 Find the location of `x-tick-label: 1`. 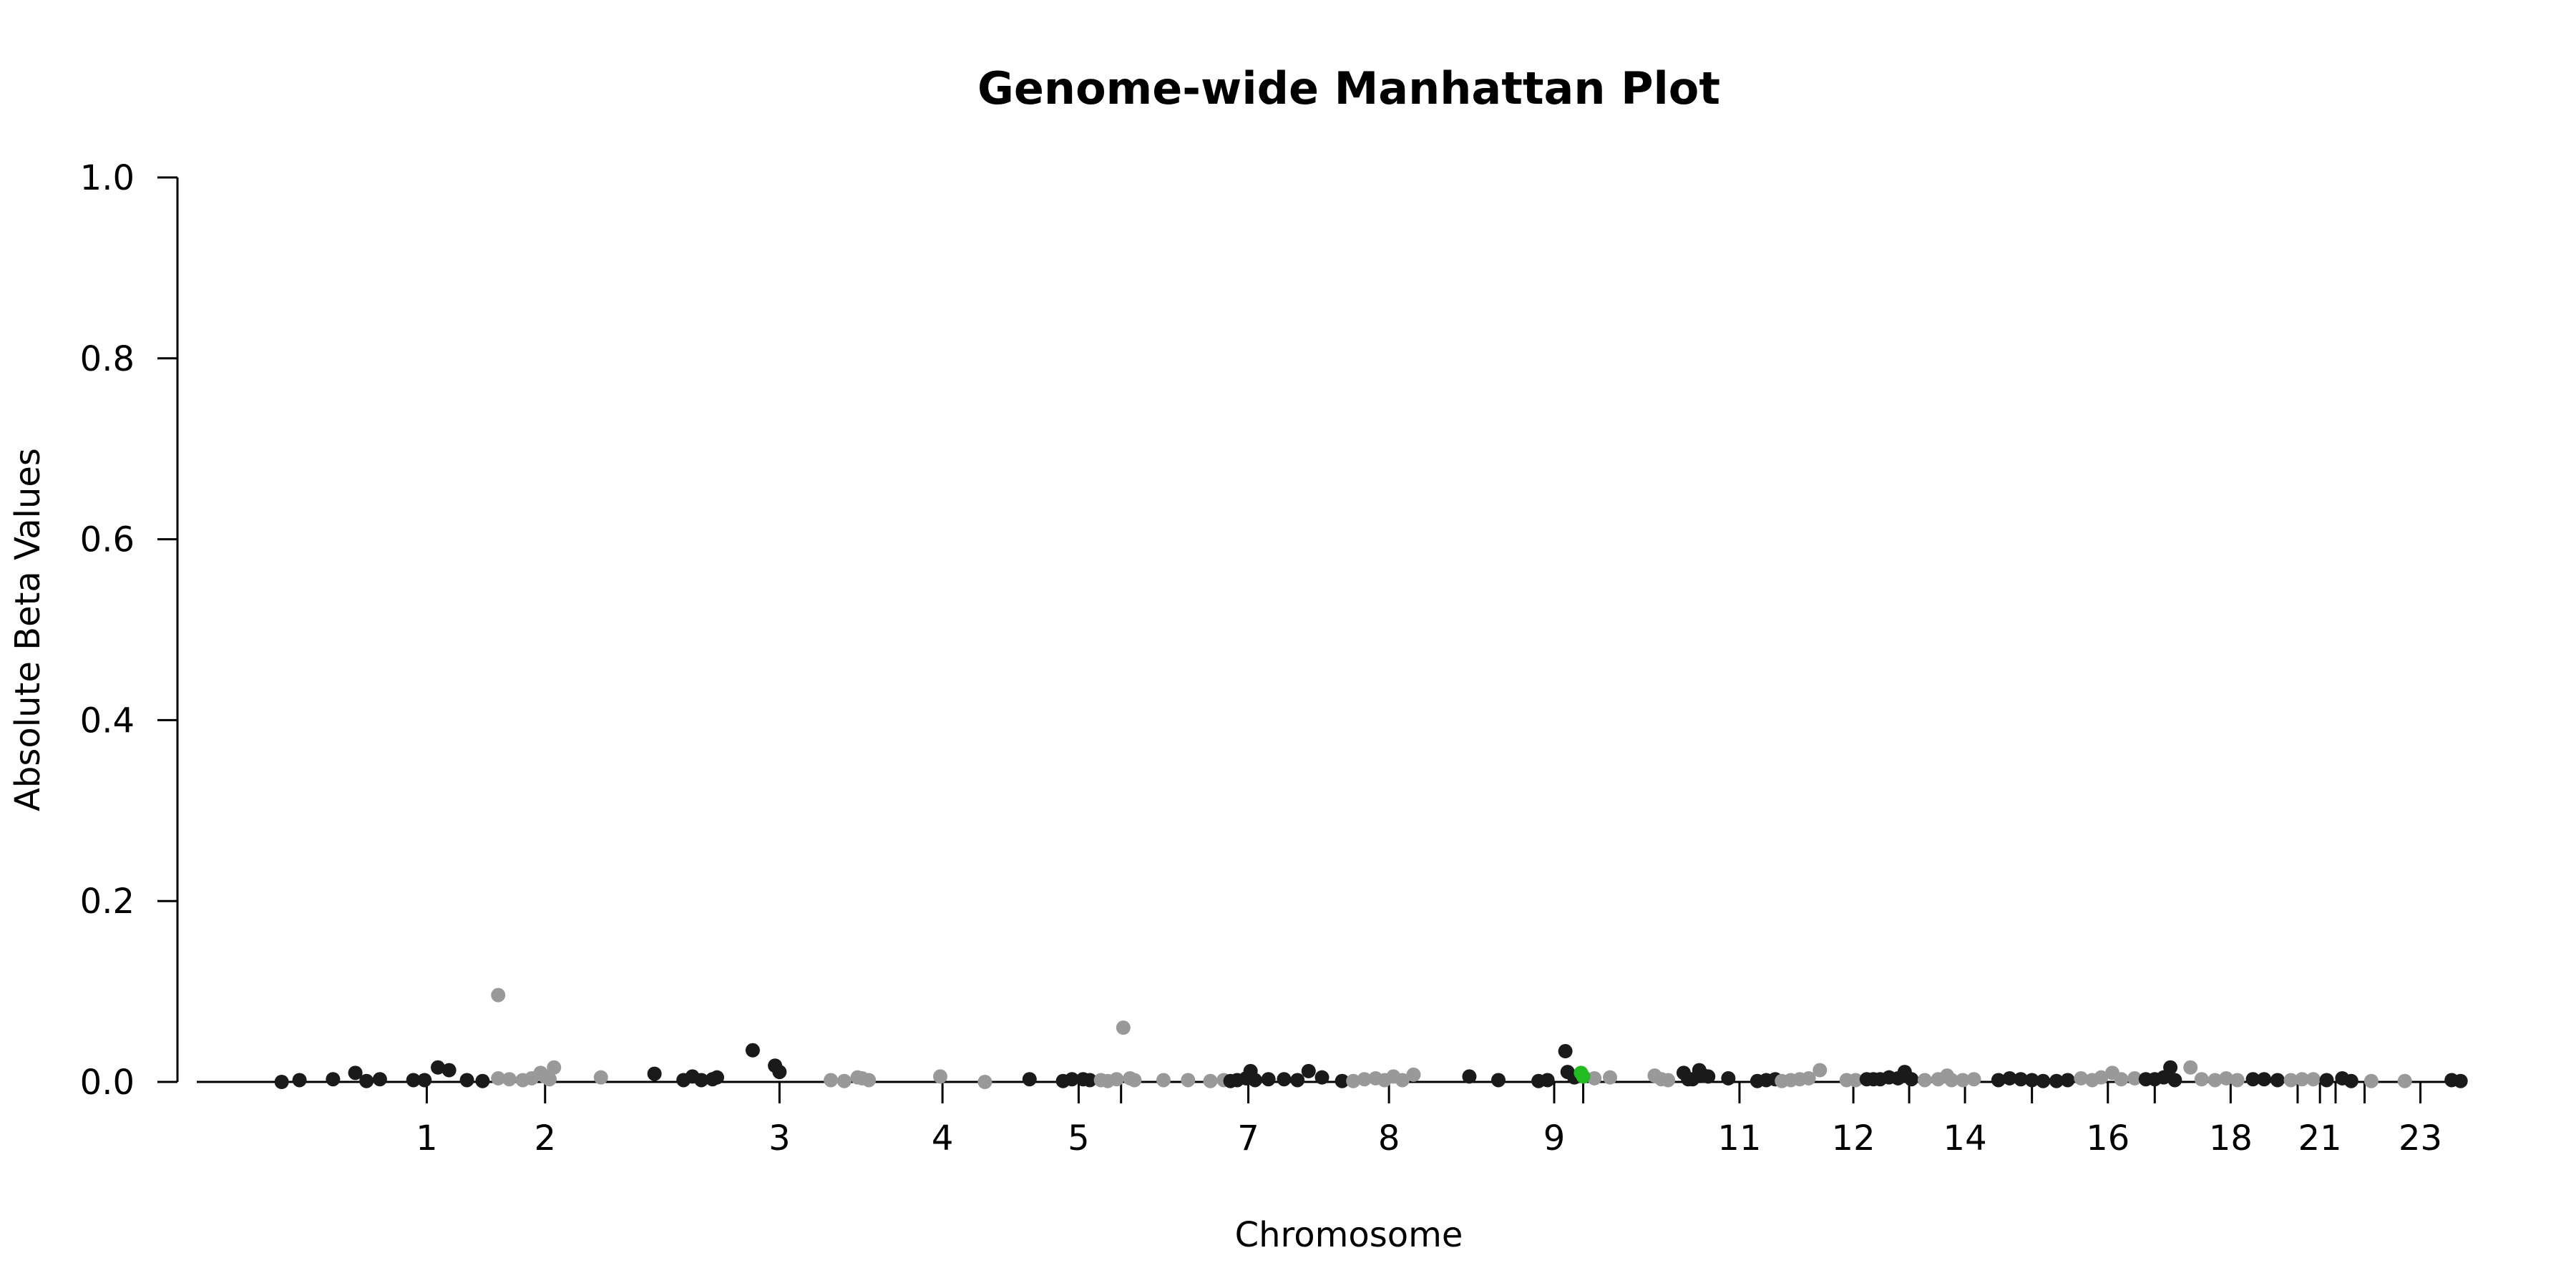

x-tick-label: 1 is located at coordinates (427, 1138).